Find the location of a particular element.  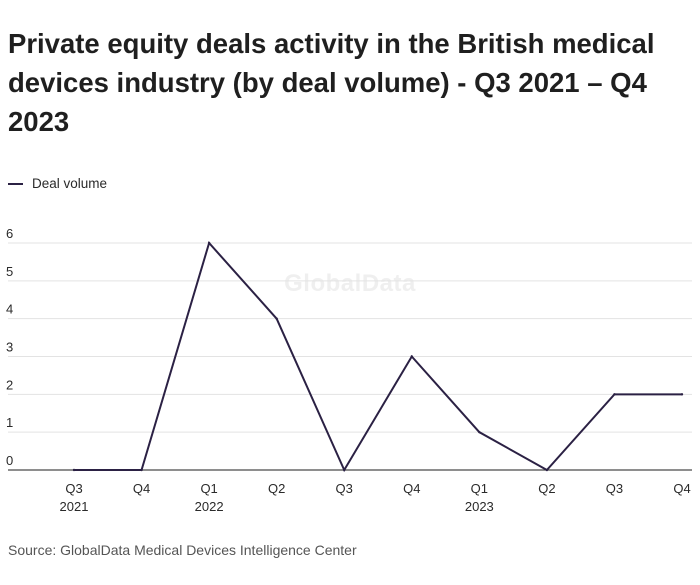

x-tick-year-label: 2021 is located at coordinates (74, 506).